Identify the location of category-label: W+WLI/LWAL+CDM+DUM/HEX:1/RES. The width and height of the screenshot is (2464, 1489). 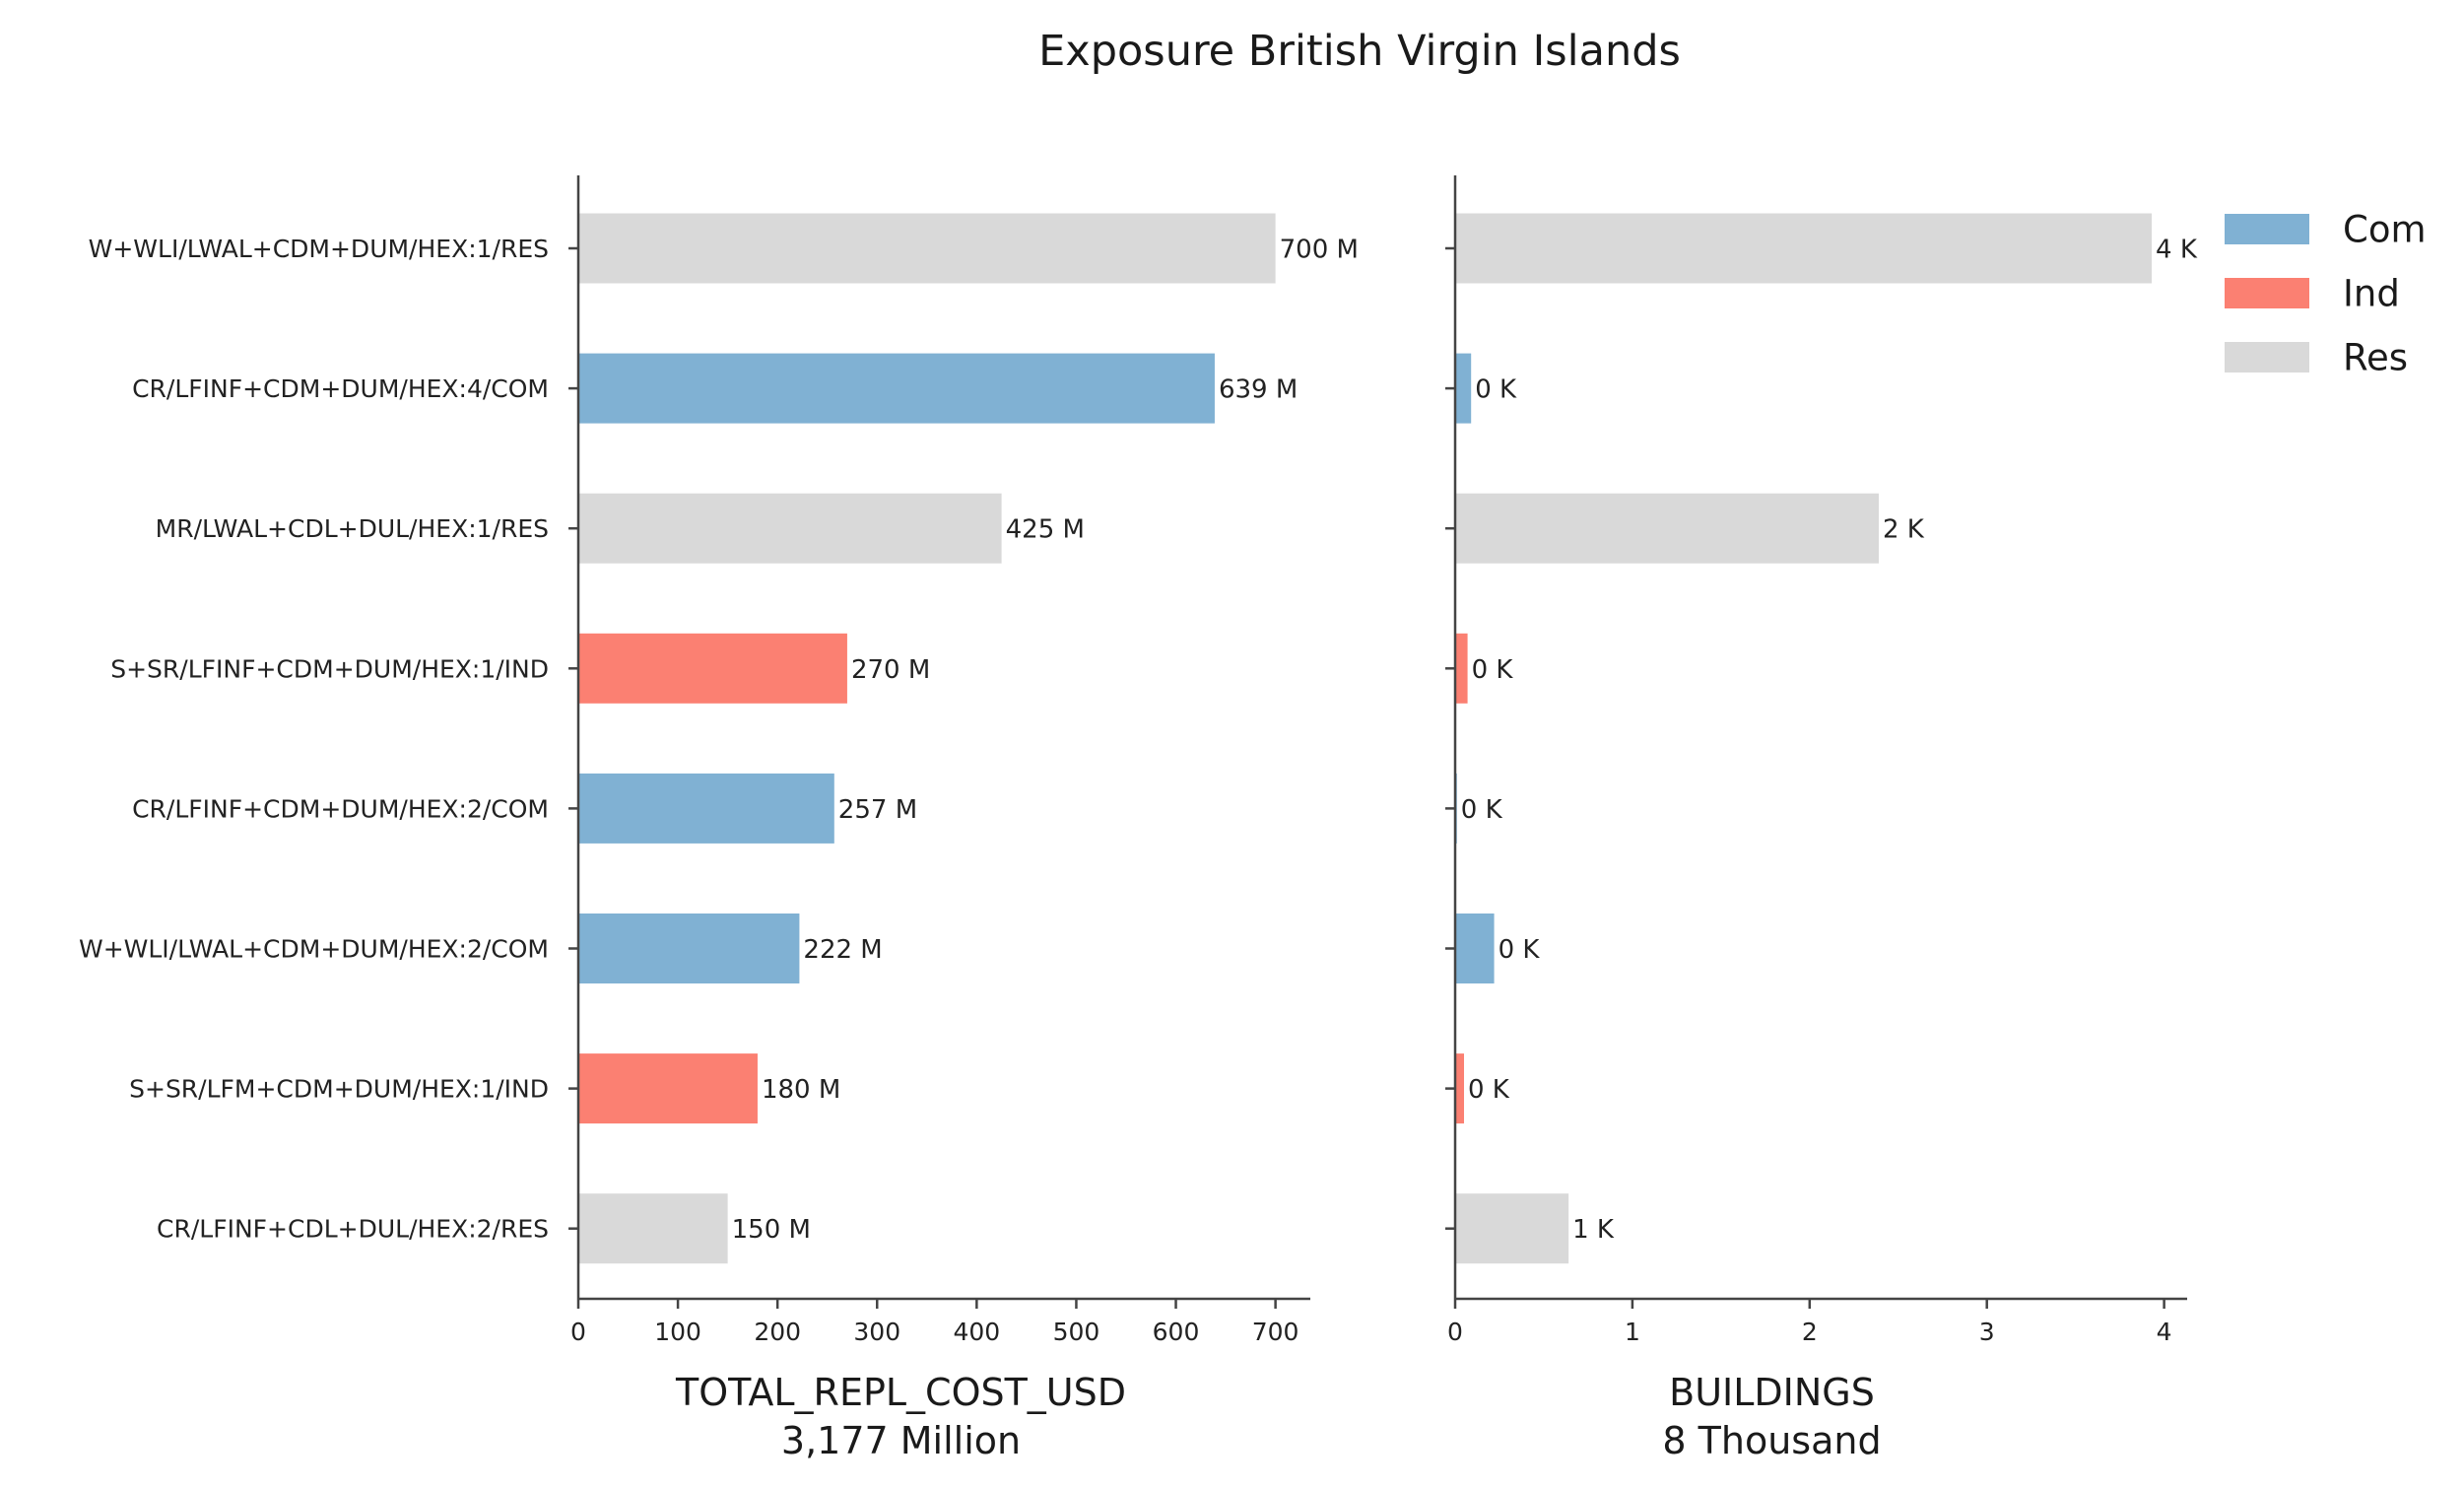
(319, 249).